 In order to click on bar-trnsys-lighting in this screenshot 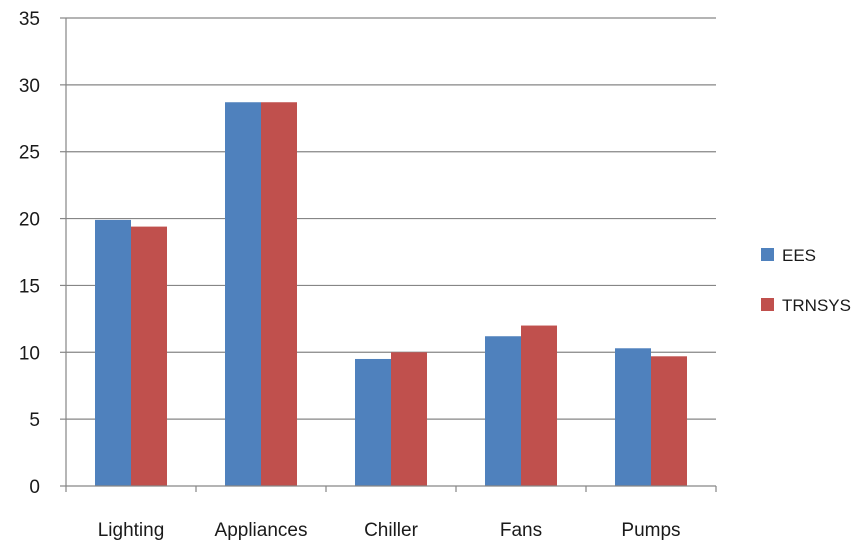, I will do `click(149, 356)`.